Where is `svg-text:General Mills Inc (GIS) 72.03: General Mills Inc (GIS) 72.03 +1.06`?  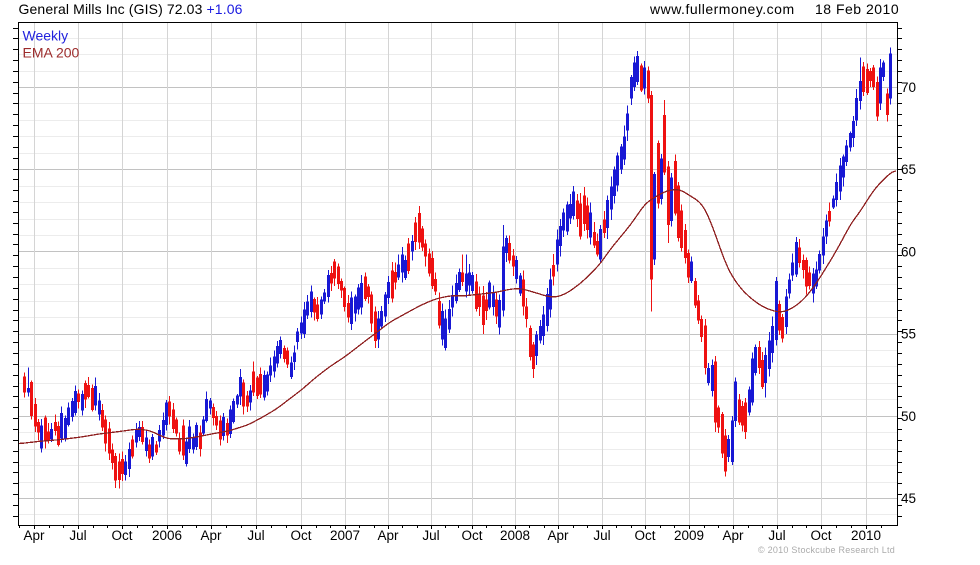 svg-text:General Mills Inc (GIS) 72.03: General Mills Inc (GIS) 72.03 +1.06 is located at coordinates (131, 9).